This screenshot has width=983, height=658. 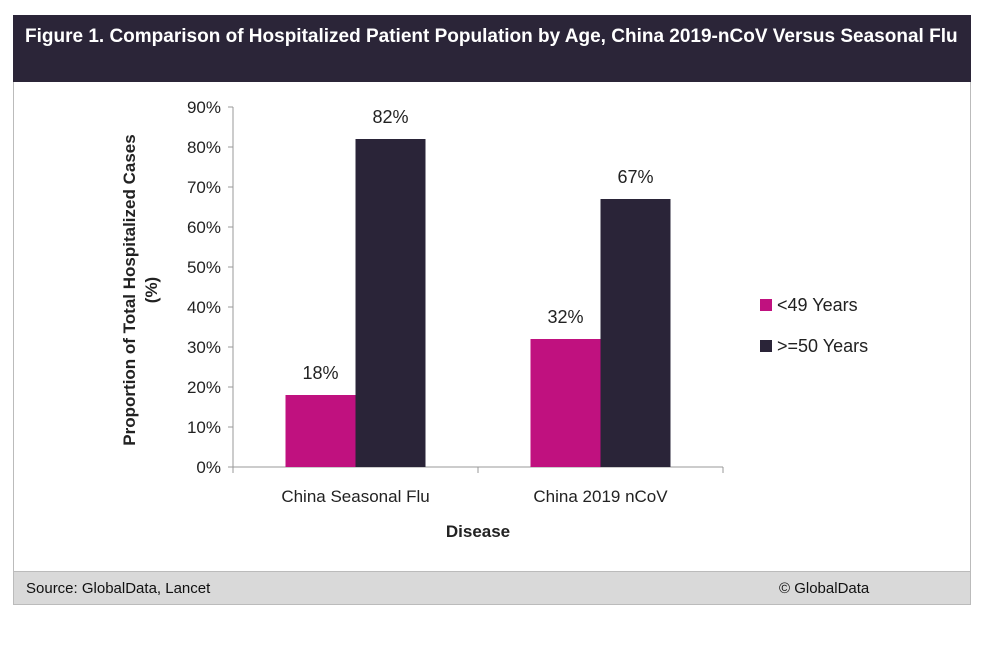 I want to click on y-tick-label: 30%, so click(x=204, y=347).